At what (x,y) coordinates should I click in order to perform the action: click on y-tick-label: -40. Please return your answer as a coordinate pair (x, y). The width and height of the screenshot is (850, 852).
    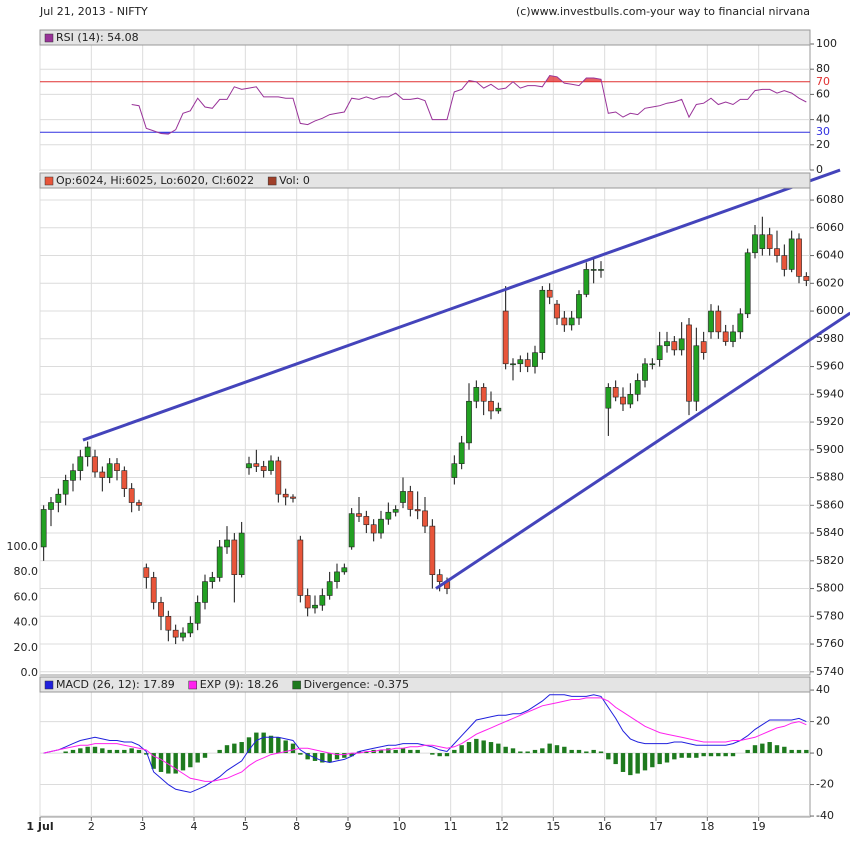
    Looking at the image, I should click on (825, 815).